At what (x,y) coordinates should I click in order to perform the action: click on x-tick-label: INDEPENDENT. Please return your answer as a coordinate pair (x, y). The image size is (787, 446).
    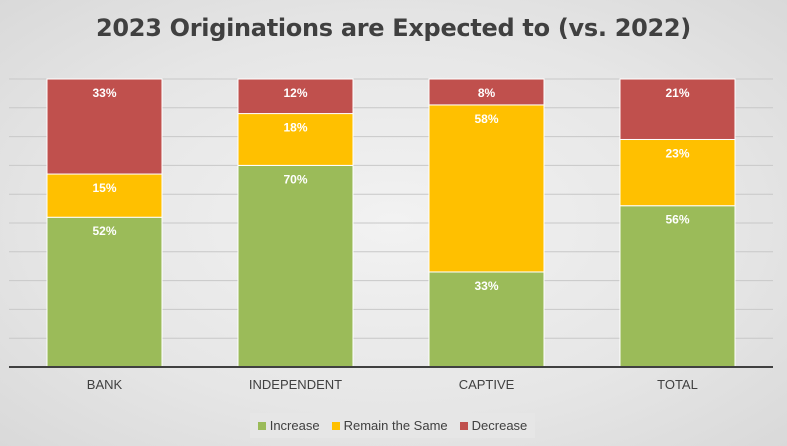
    Looking at the image, I should click on (295, 384).